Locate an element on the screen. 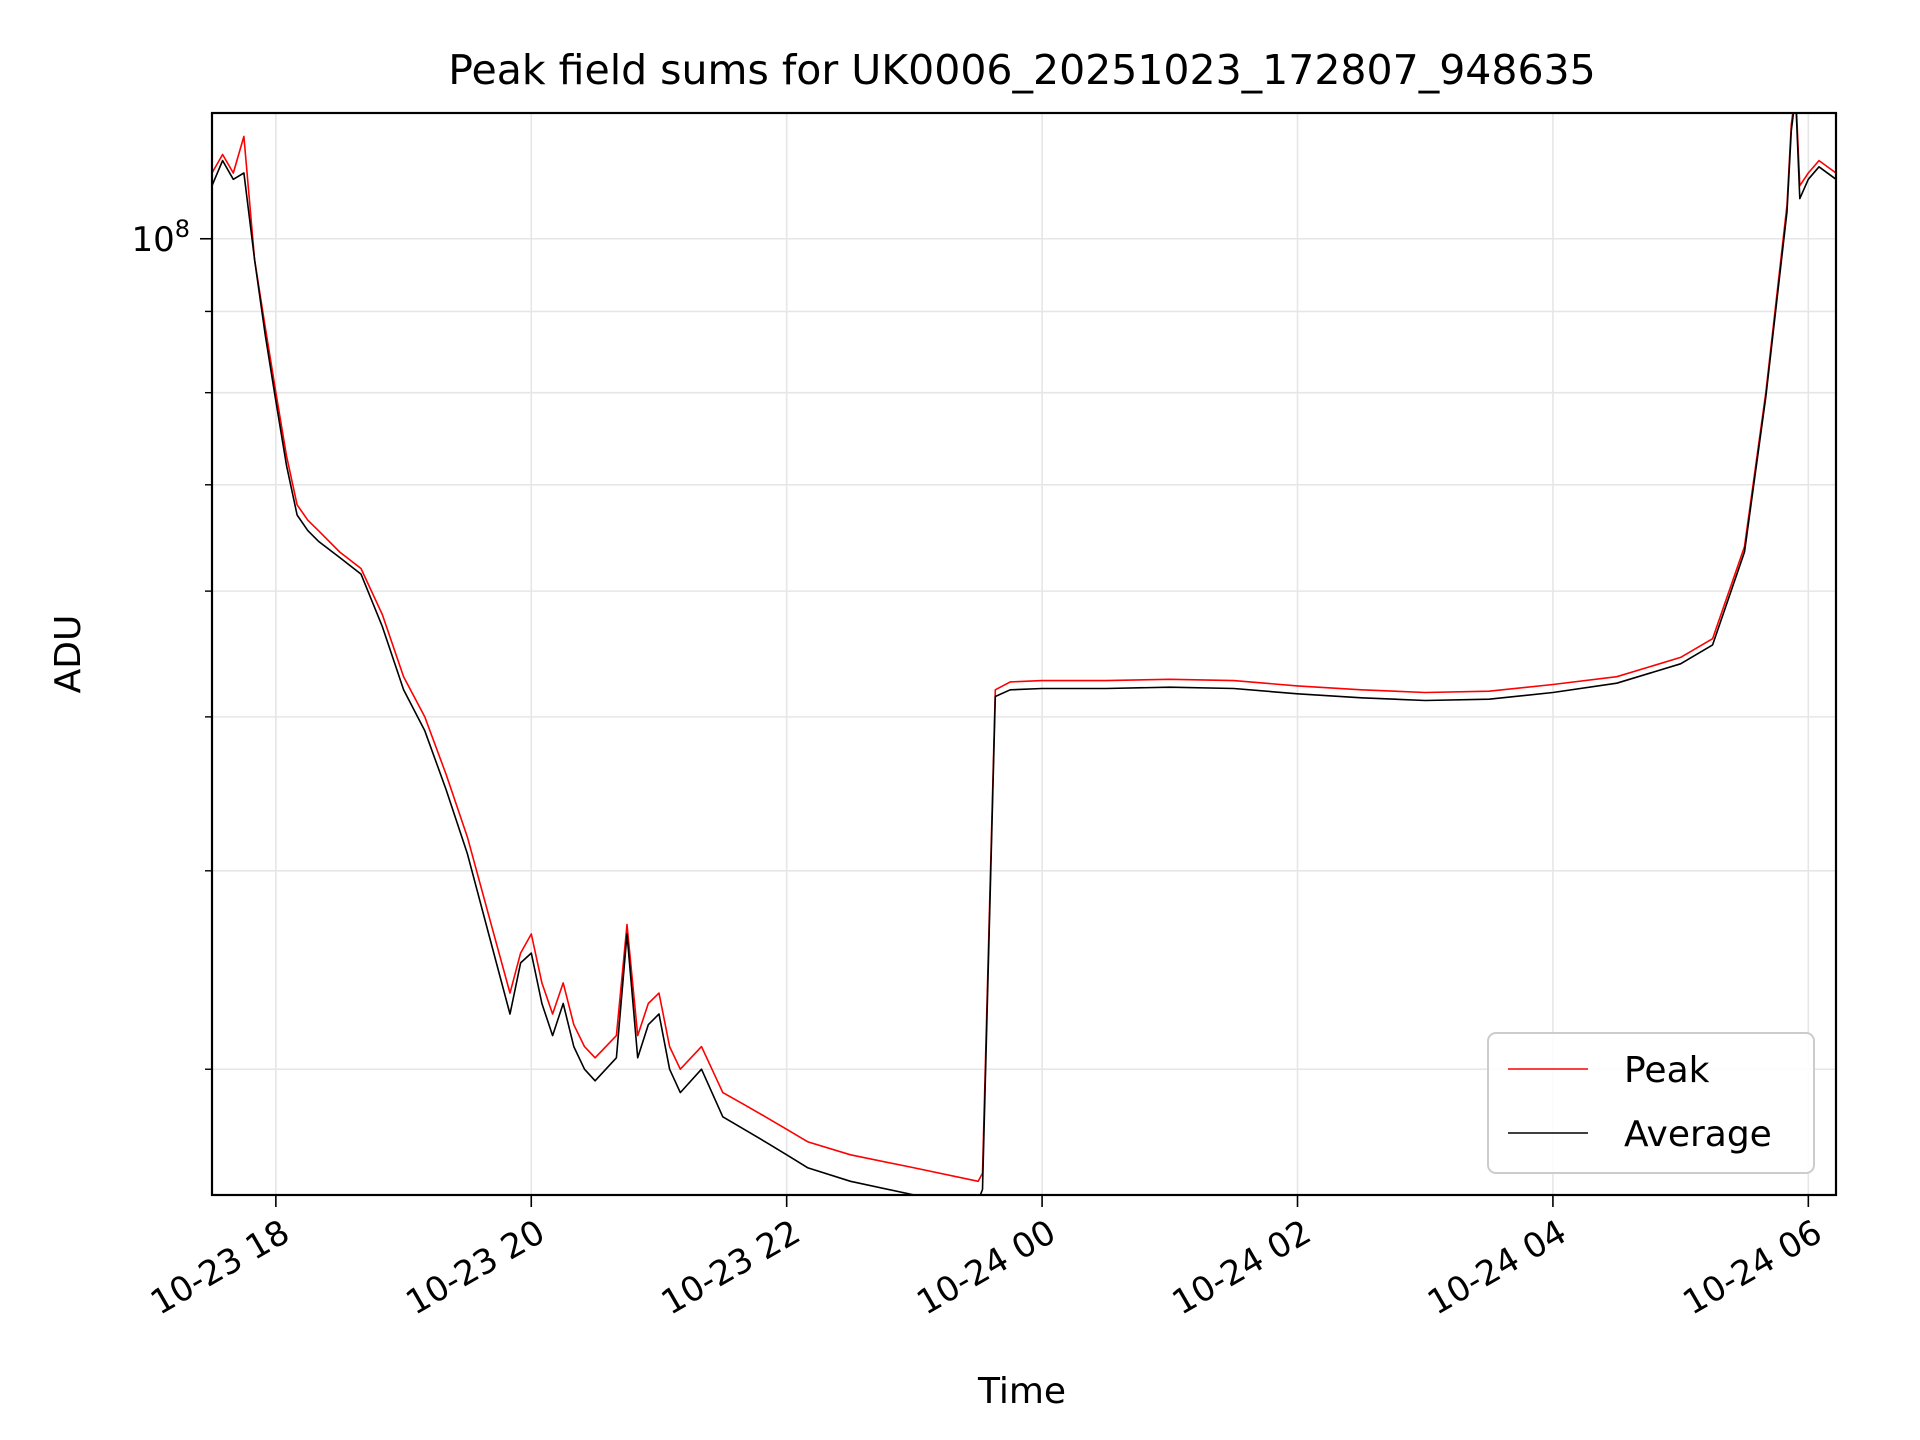  legend-label-peak: Peak is located at coordinates (1667, 1070).